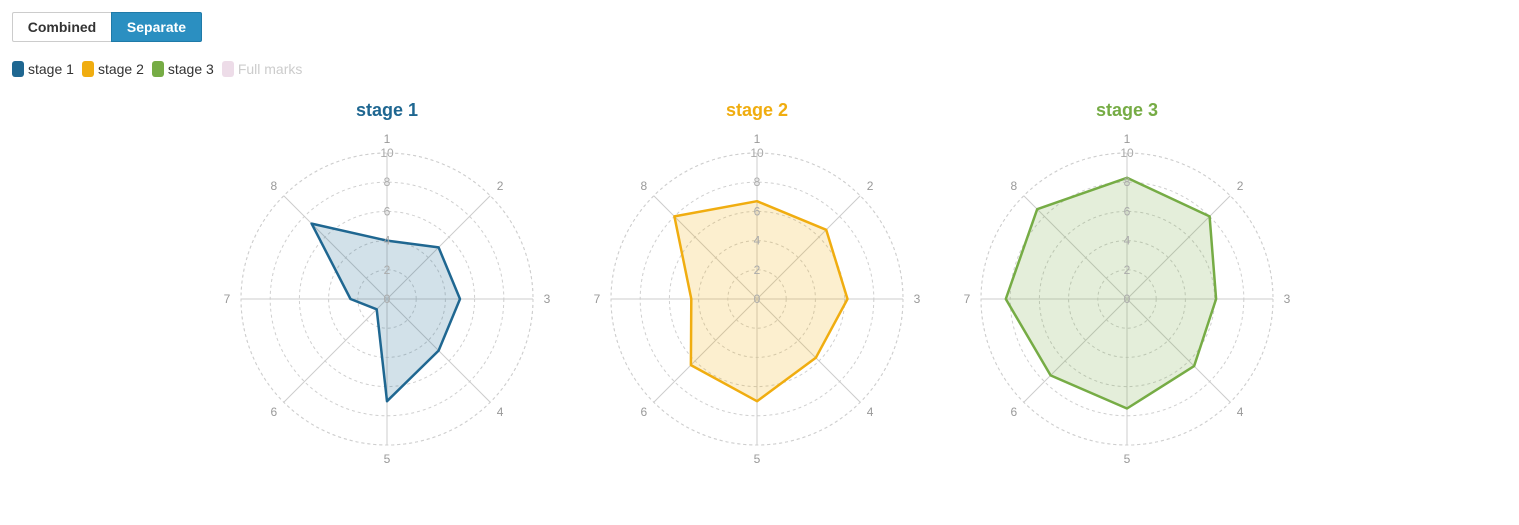 The height and width of the screenshot is (525, 1519). Describe the element at coordinates (61, 27) in the screenshot. I see `combined-button: Combined` at that location.